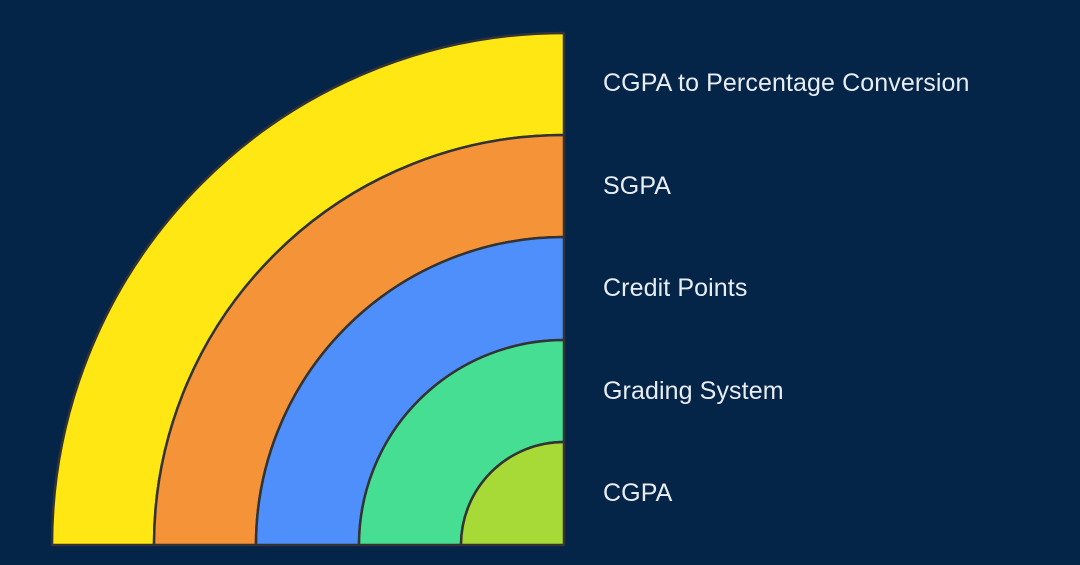 The height and width of the screenshot is (565, 1080). I want to click on layer-label-cgpa-to-percentage: CGPA to Percentage Conversion, so click(786, 83).